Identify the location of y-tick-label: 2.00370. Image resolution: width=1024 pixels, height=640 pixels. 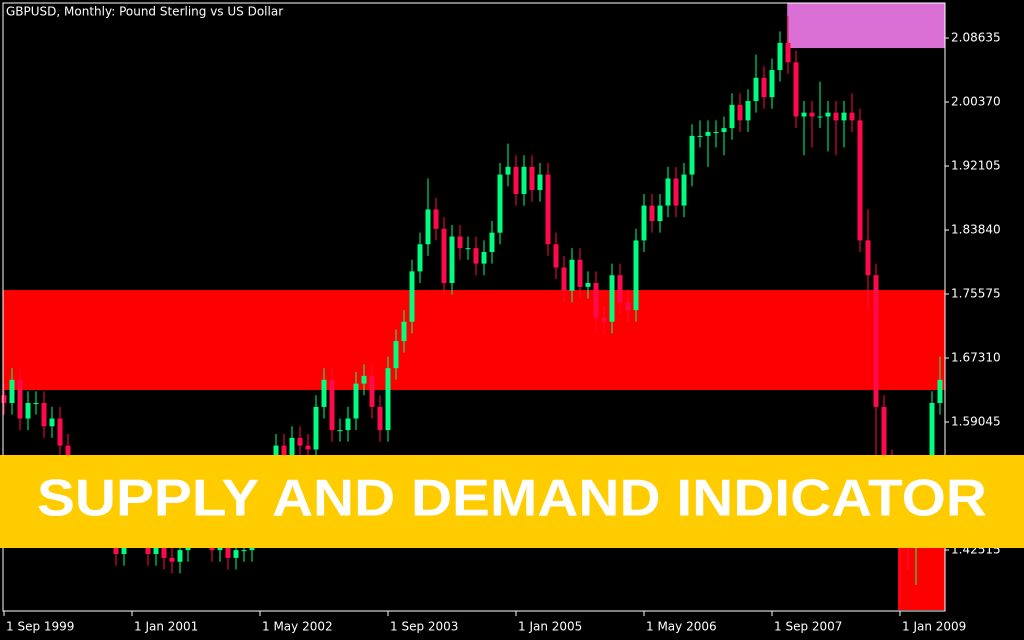
(976, 102).